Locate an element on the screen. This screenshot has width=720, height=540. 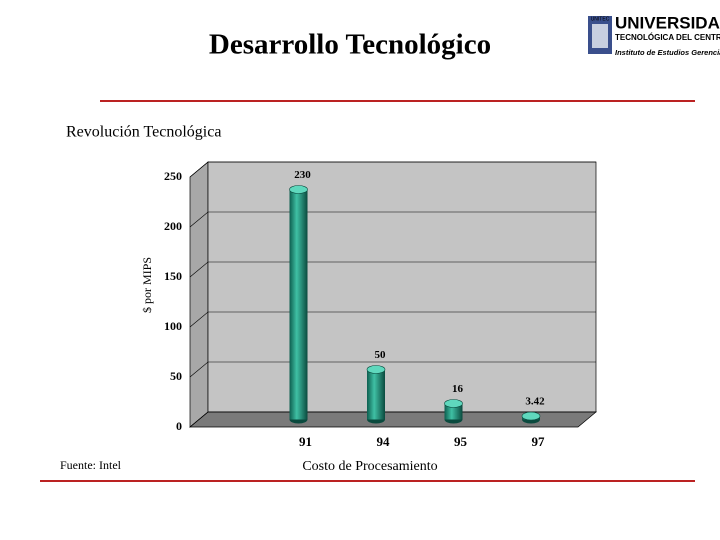
logo-subname: TECNOLÓGICA DEL CENTRO is located at coordinates (667, 37).